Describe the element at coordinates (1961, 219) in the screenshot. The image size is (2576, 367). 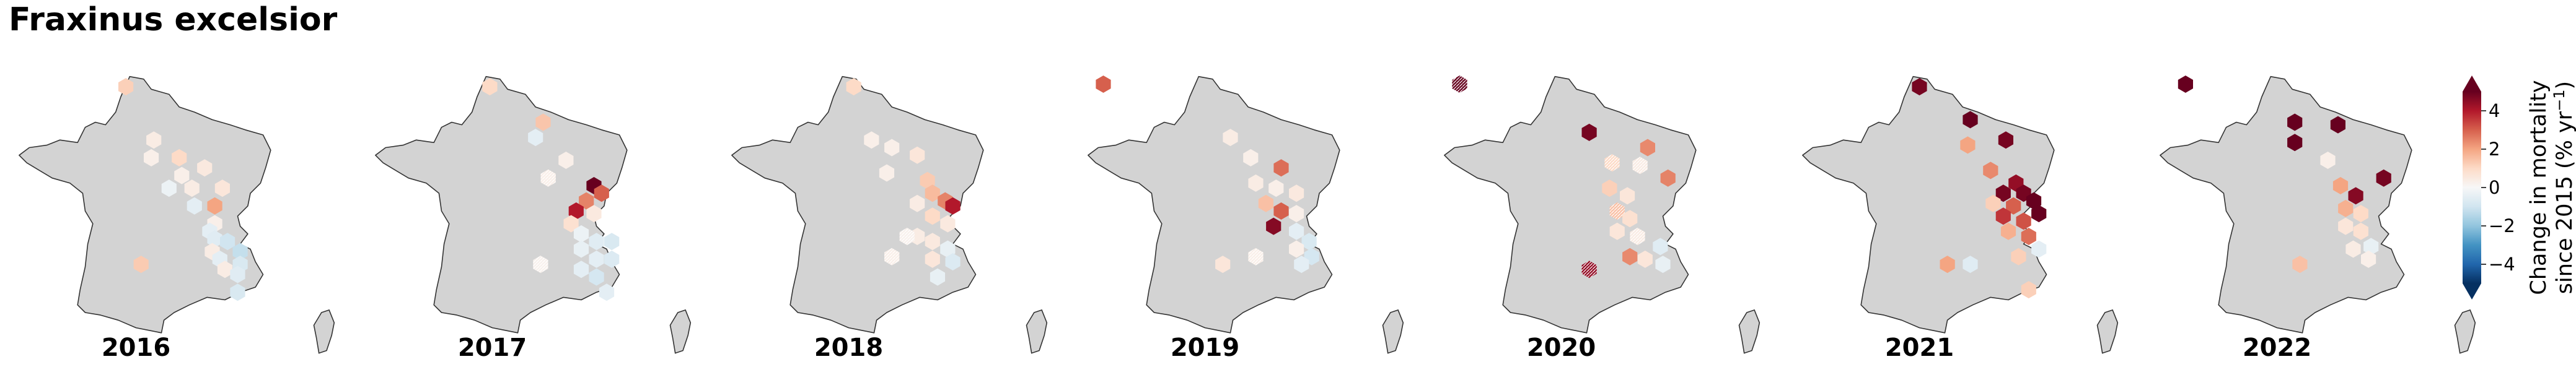
I see `map-panel-2021: 2021` at that location.